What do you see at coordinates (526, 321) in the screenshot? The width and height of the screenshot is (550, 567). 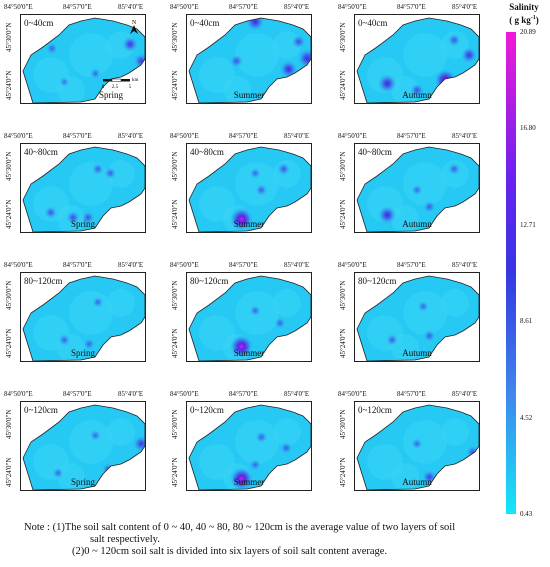 I see `legend-tick: 8.61` at bounding box center [526, 321].